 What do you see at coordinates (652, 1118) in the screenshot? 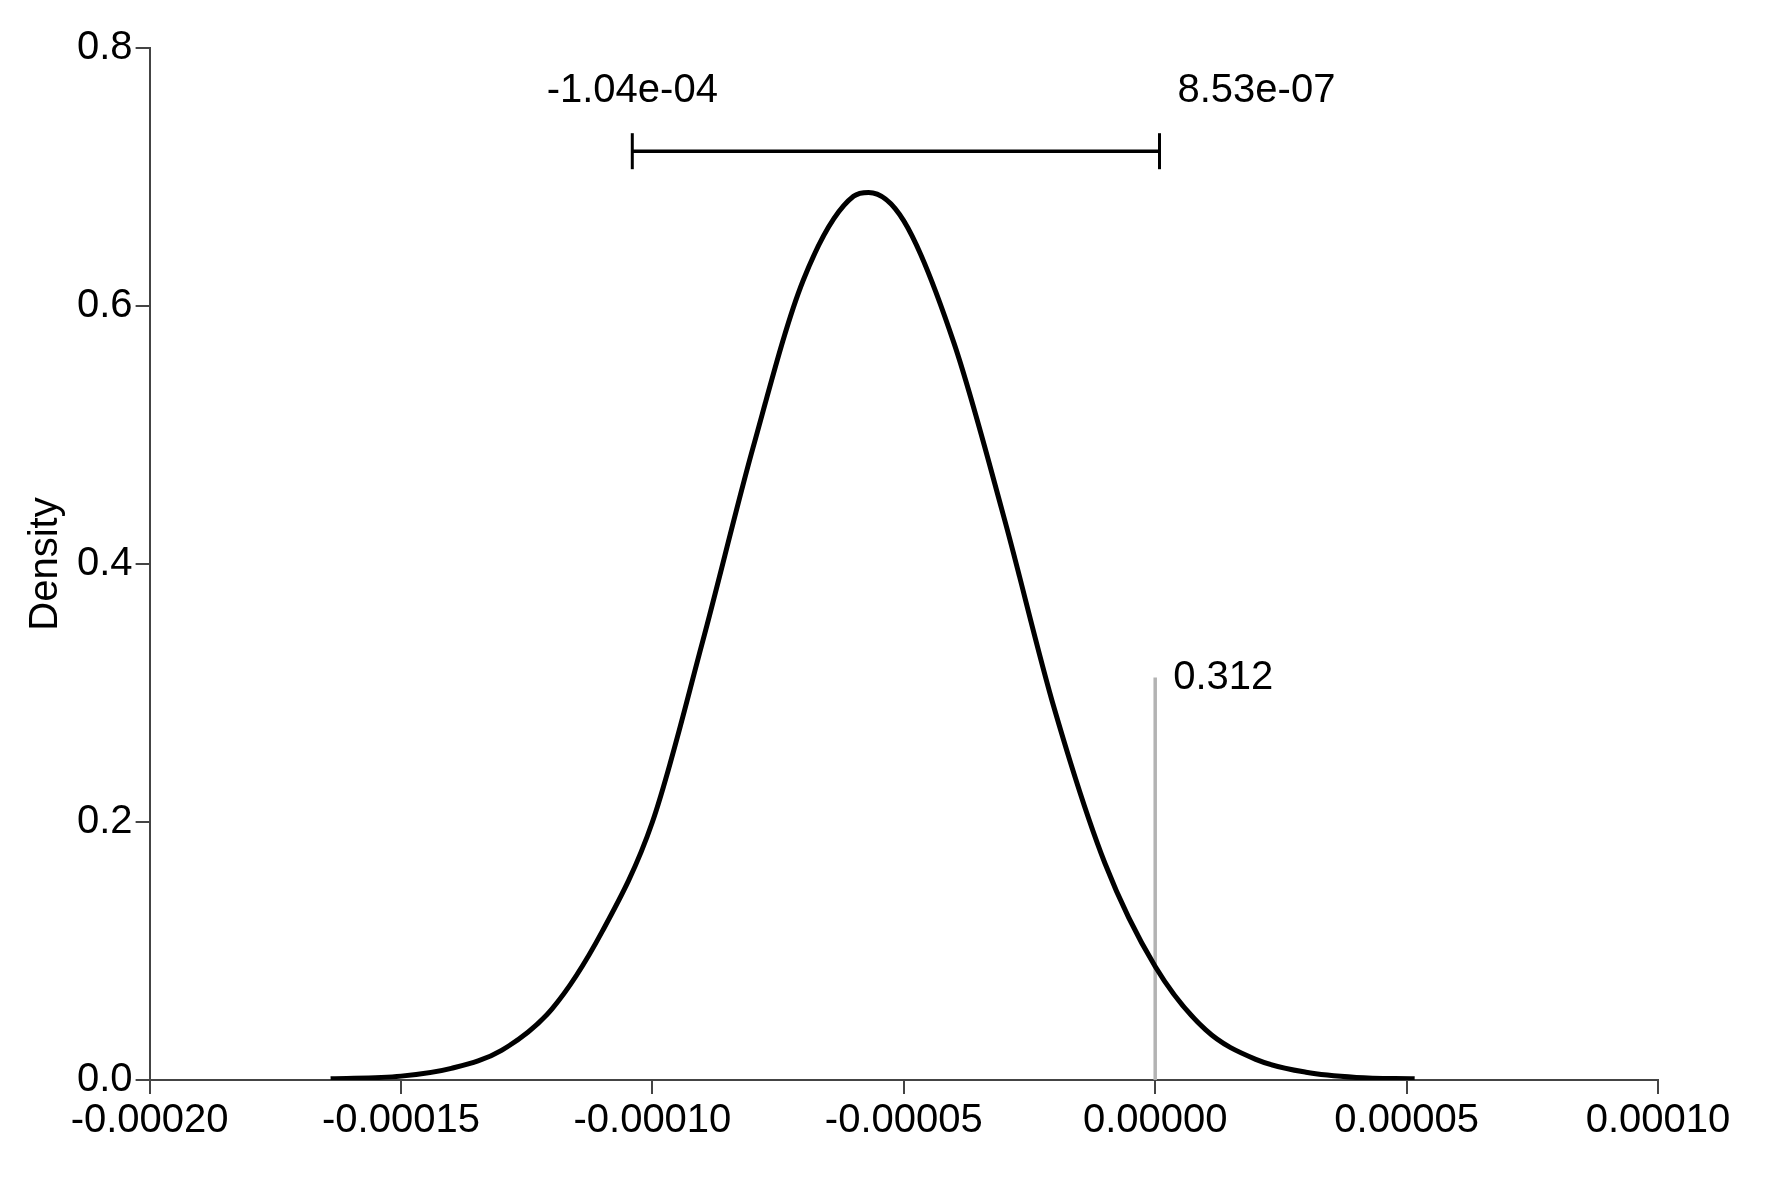
I see `x-tick-label: -0.00010` at bounding box center [652, 1118].